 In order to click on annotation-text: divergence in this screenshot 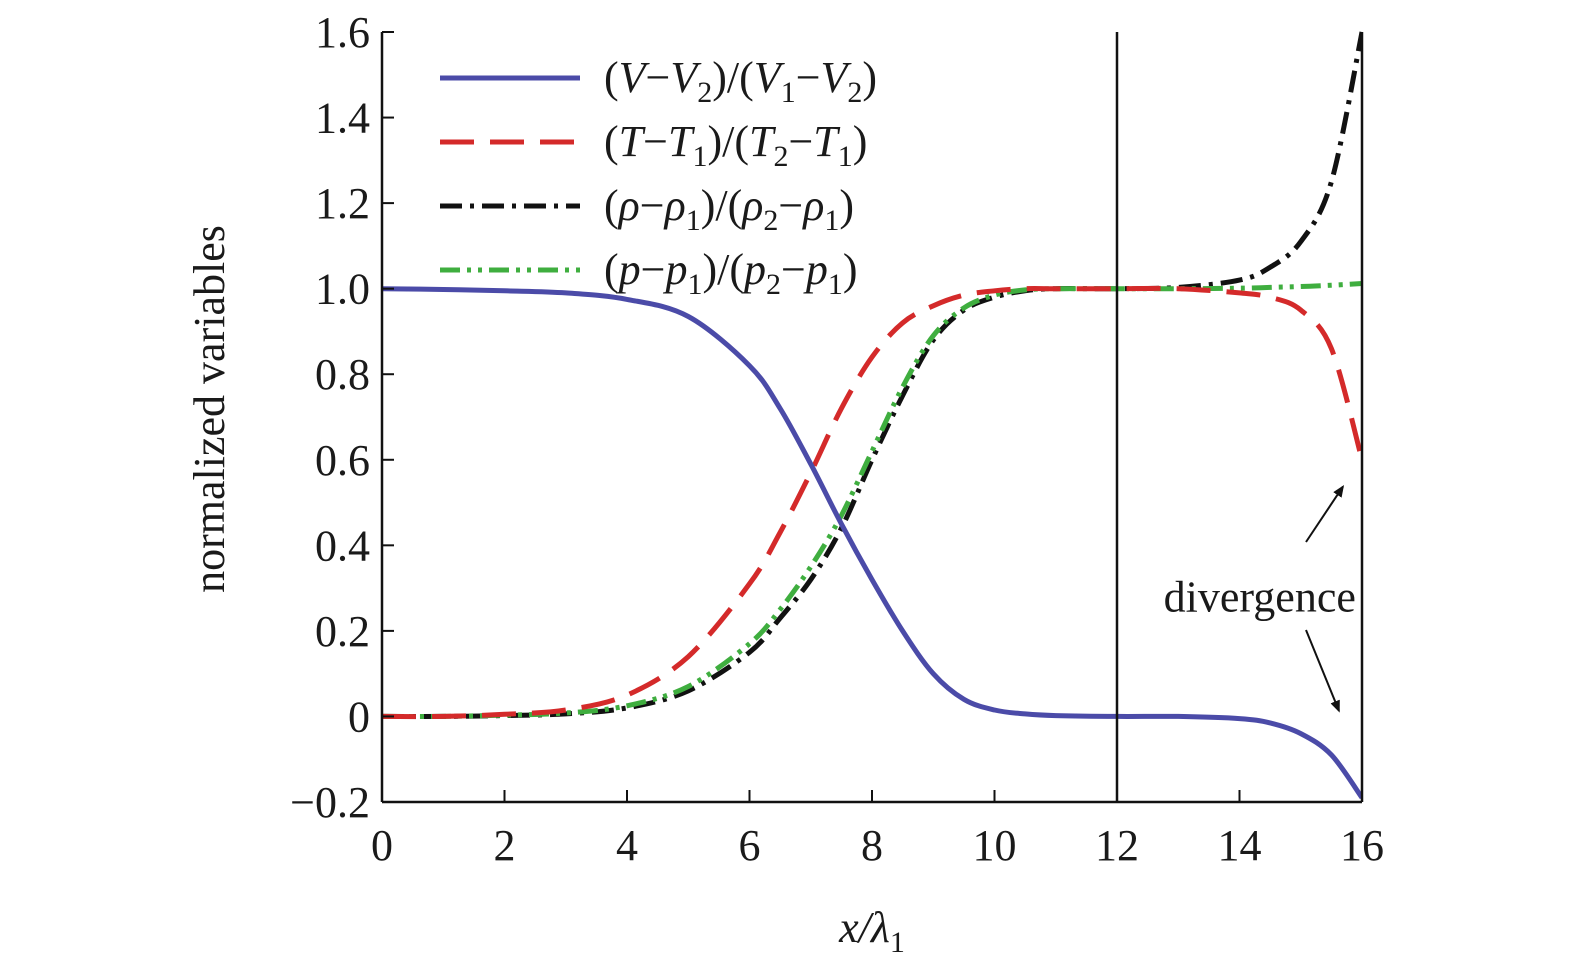, I will do `click(1260, 597)`.